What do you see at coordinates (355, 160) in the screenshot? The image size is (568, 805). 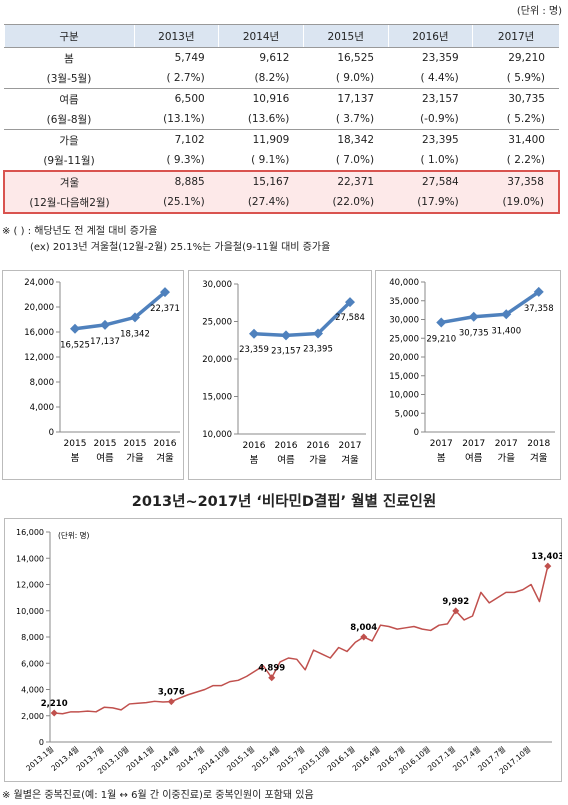 I see `cell-rate: ( 7.0%)` at bounding box center [355, 160].